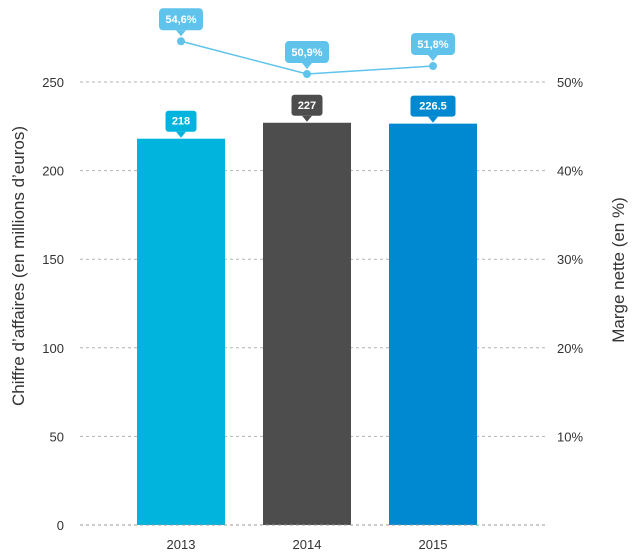 The image size is (640, 560). I want to click on y2-tick-label: 40%, so click(570, 171).